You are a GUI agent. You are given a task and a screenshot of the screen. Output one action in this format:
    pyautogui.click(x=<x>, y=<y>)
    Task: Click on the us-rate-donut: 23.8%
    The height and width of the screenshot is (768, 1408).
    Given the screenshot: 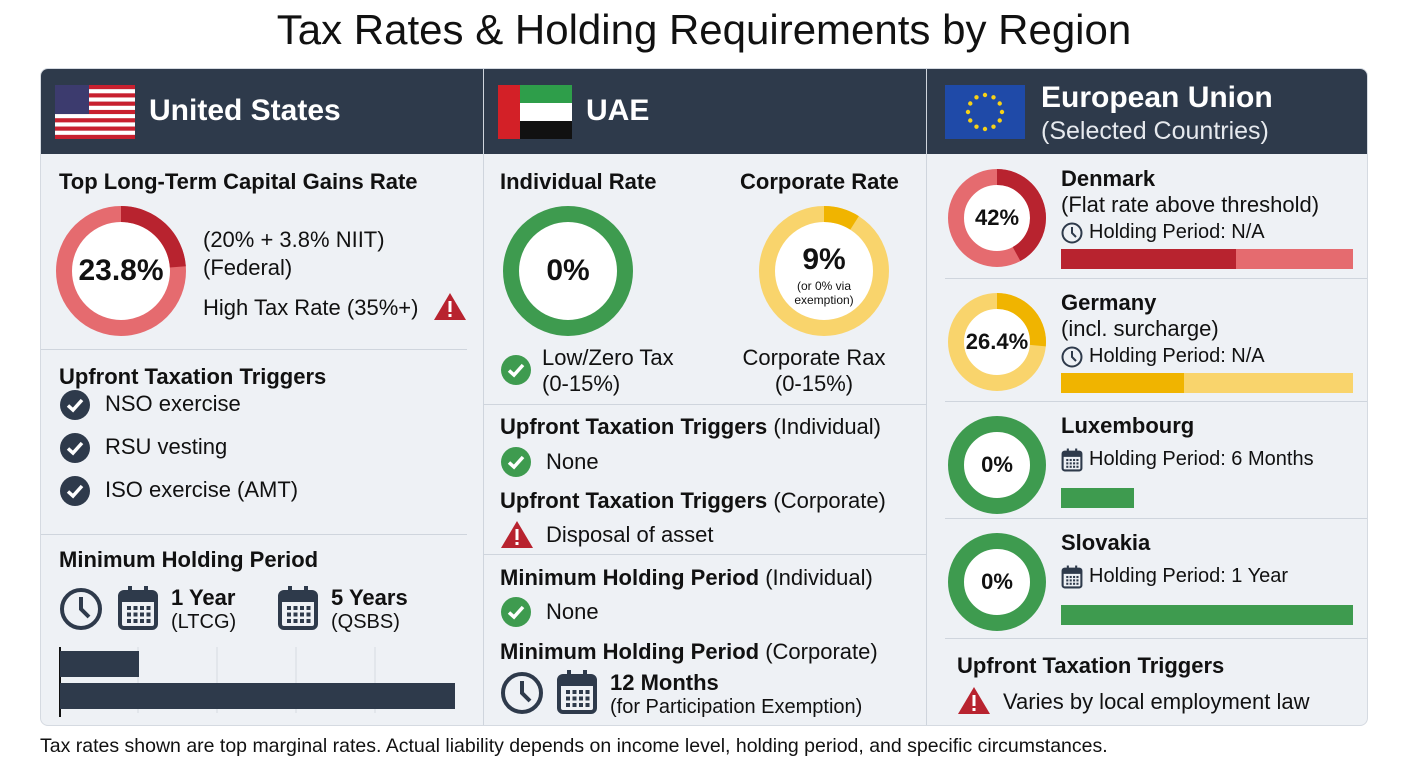 What is the action you would take?
    pyautogui.click(x=121, y=271)
    